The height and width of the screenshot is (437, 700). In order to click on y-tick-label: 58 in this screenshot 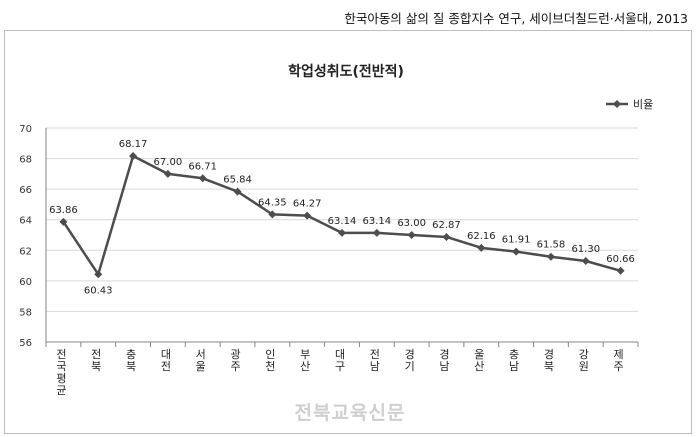, I will do `click(25, 312)`.